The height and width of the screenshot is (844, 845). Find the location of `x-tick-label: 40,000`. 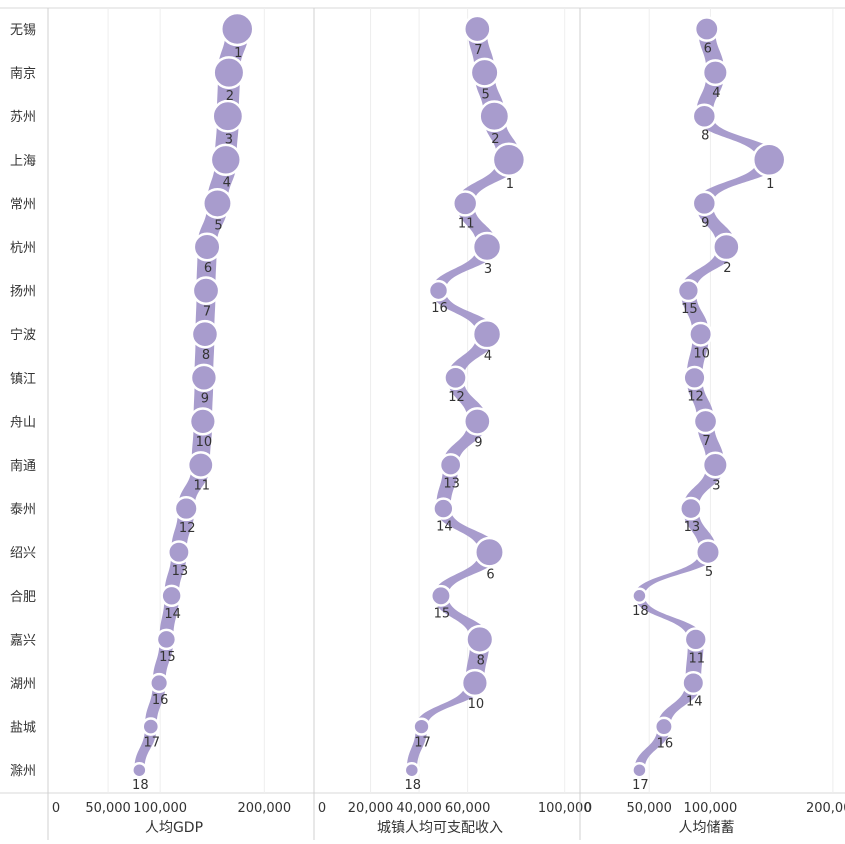

x-tick-label: 40,000 is located at coordinates (419, 808).